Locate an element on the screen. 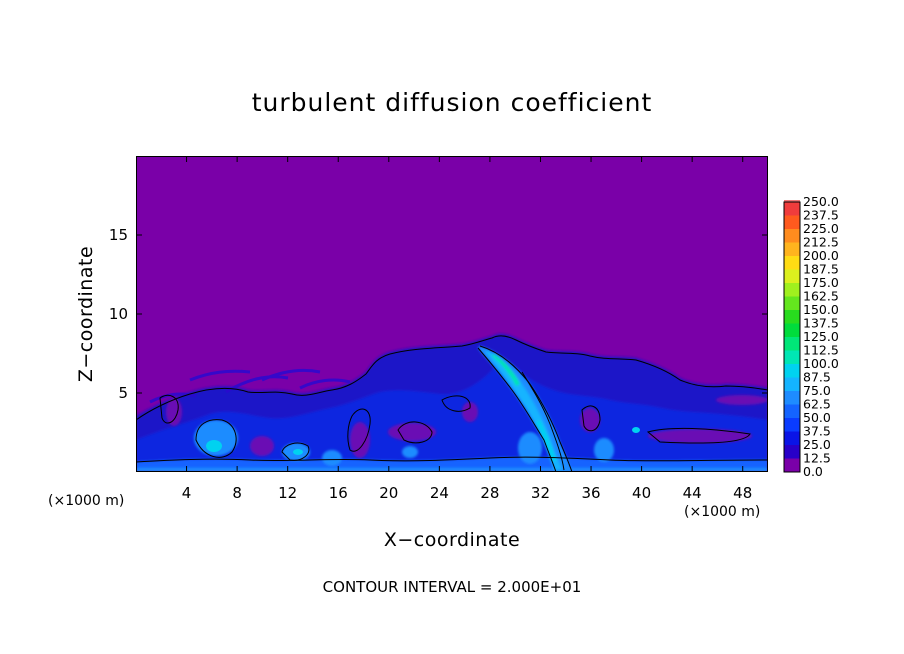 The height and width of the screenshot is (654, 904). plume-mid is located at coordinates (524, 410).